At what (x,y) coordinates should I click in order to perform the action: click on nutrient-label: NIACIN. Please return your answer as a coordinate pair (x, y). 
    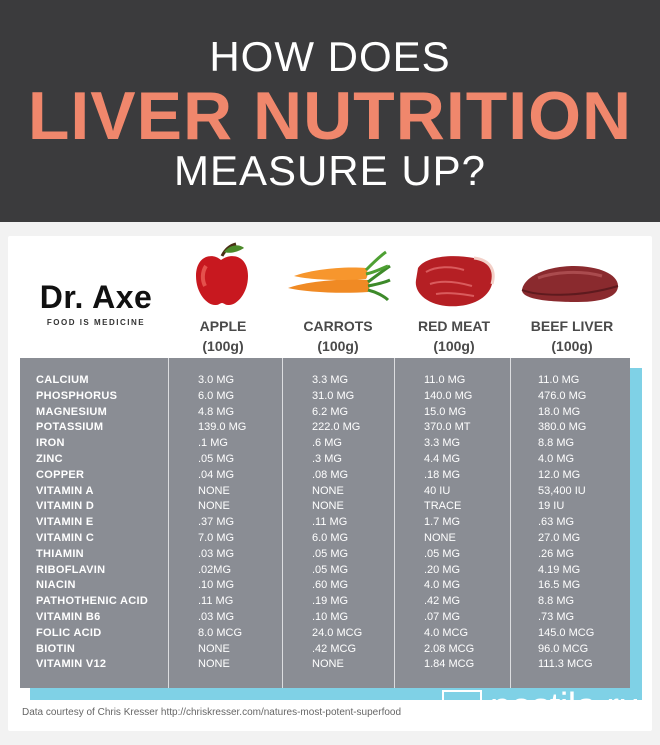
    Looking at the image, I should click on (56, 585).